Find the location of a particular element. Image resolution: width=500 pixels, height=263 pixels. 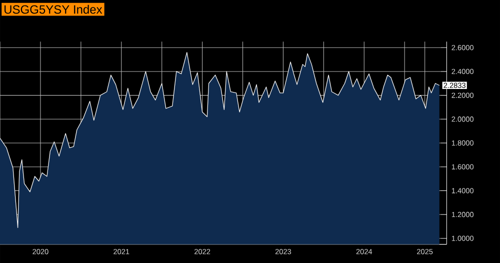

chart-title: USGG5YSY Index is located at coordinates (53, 9).